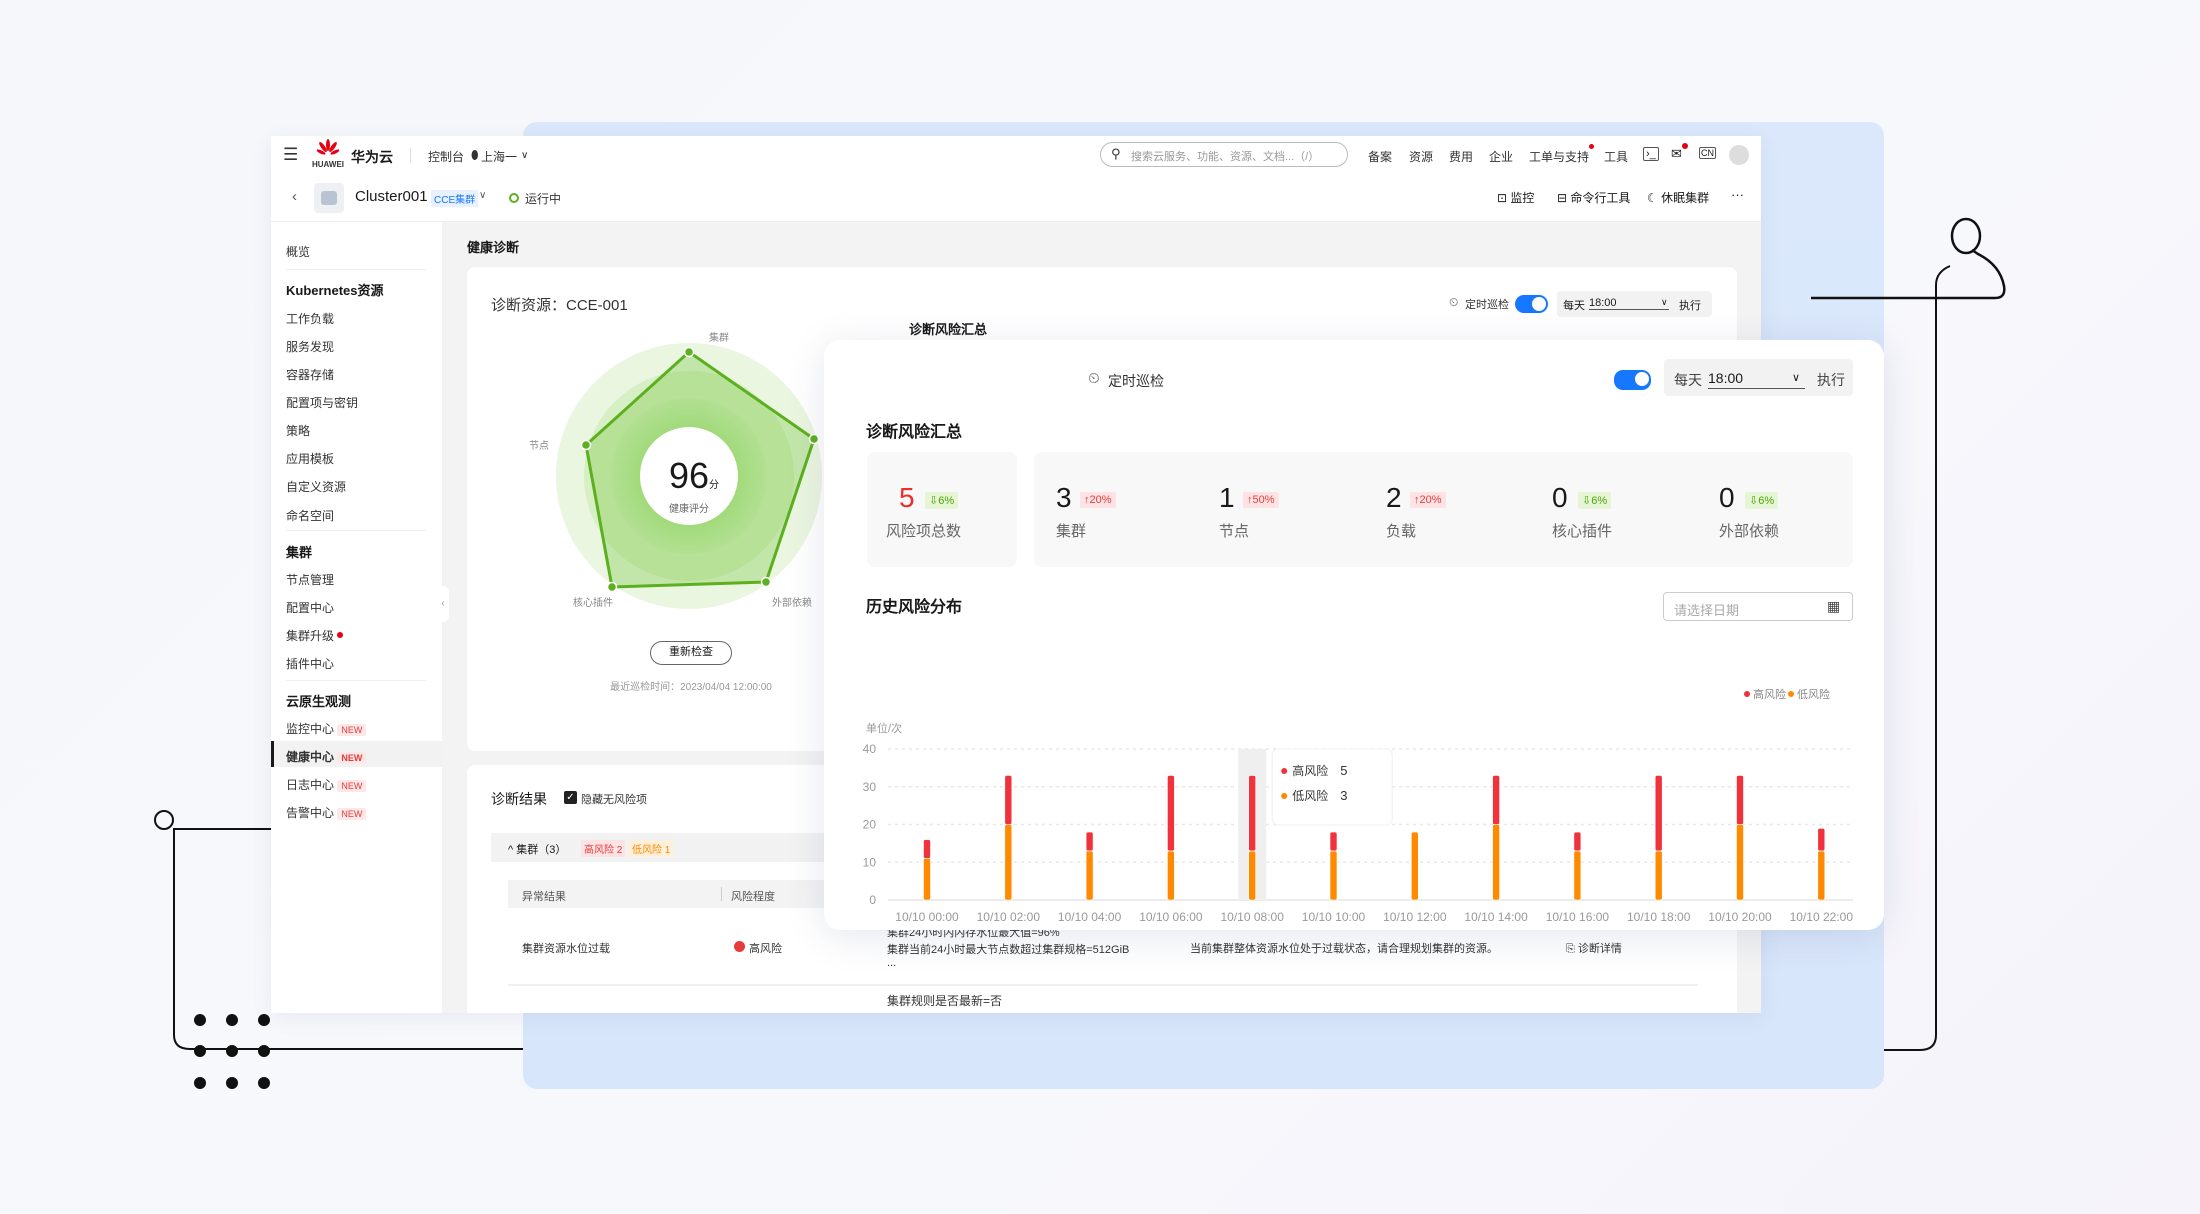  What do you see at coordinates (232, 1051) in the screenshot?
I see `dot-grid` at bounding box center [232, 1051].